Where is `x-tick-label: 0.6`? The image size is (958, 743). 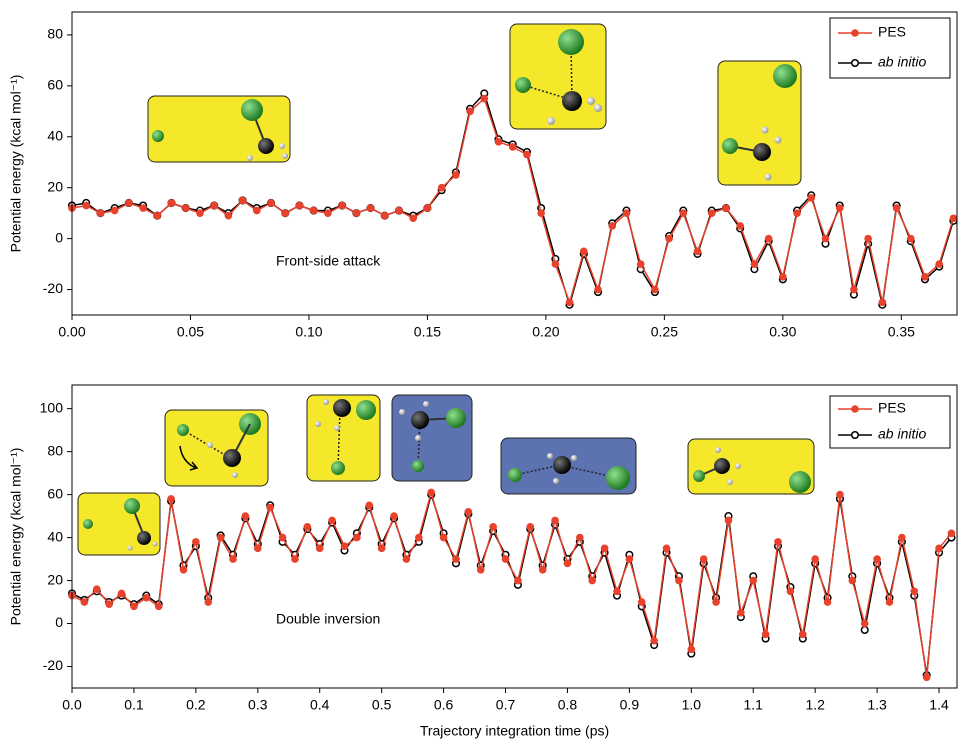 x-tick-label: 0.6 is located at coordinates (444, 705).